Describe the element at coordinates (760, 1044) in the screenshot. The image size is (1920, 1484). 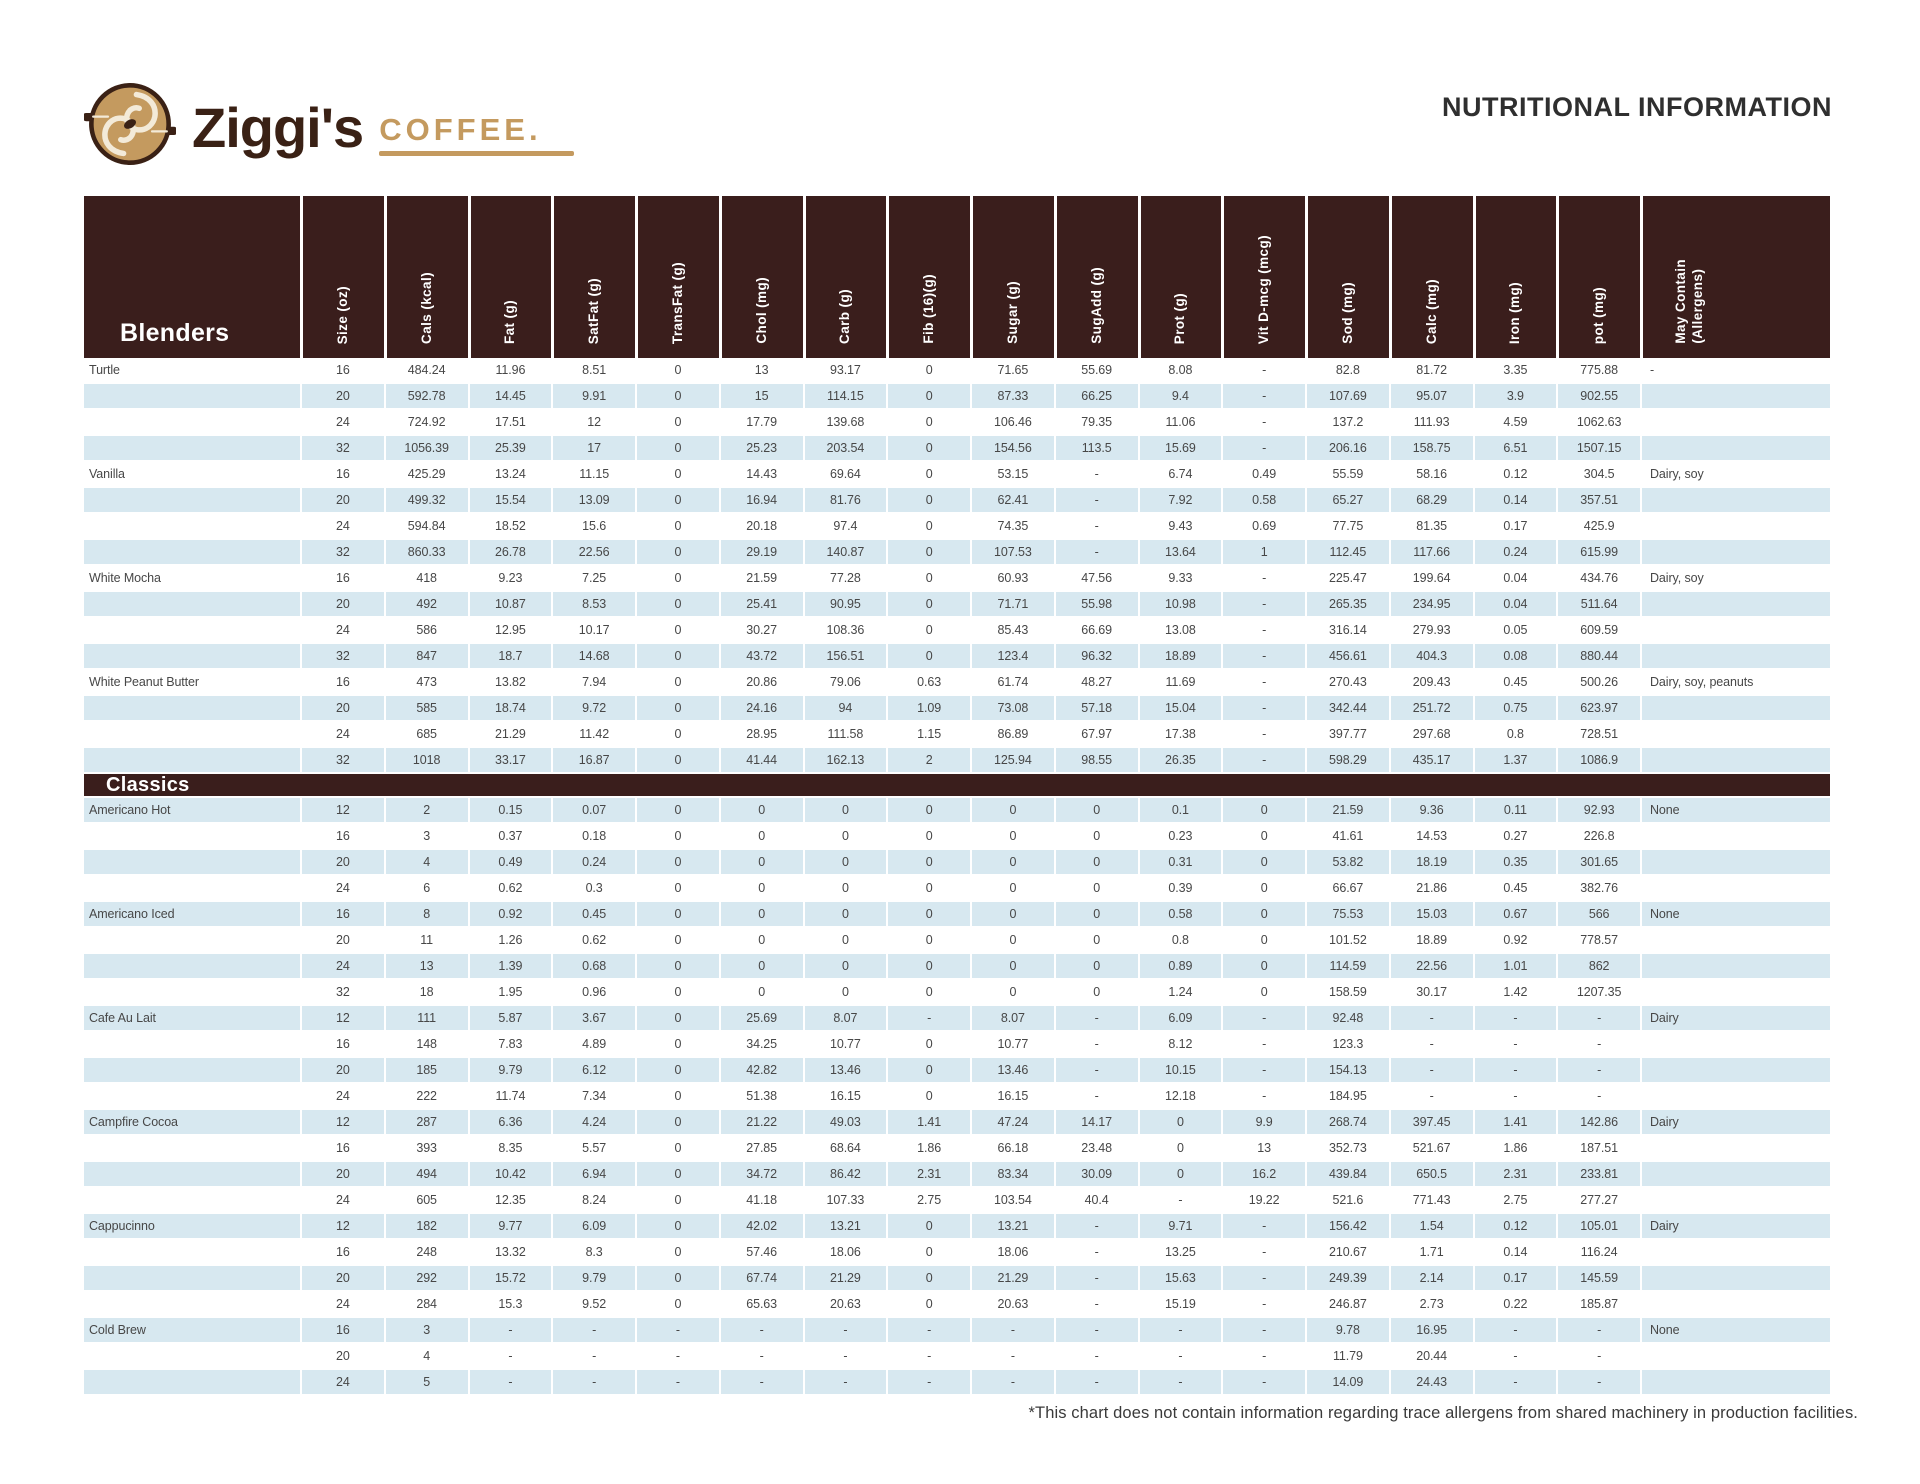
I see `value-cell: 34.25` at that location.